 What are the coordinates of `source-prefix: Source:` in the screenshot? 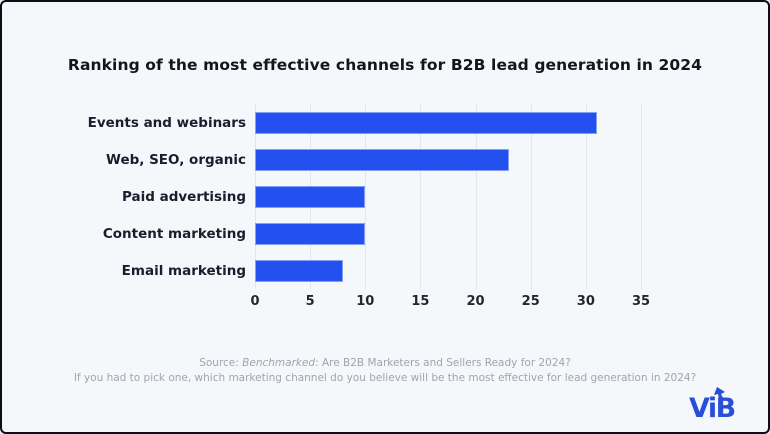 It's located at (221, 363).